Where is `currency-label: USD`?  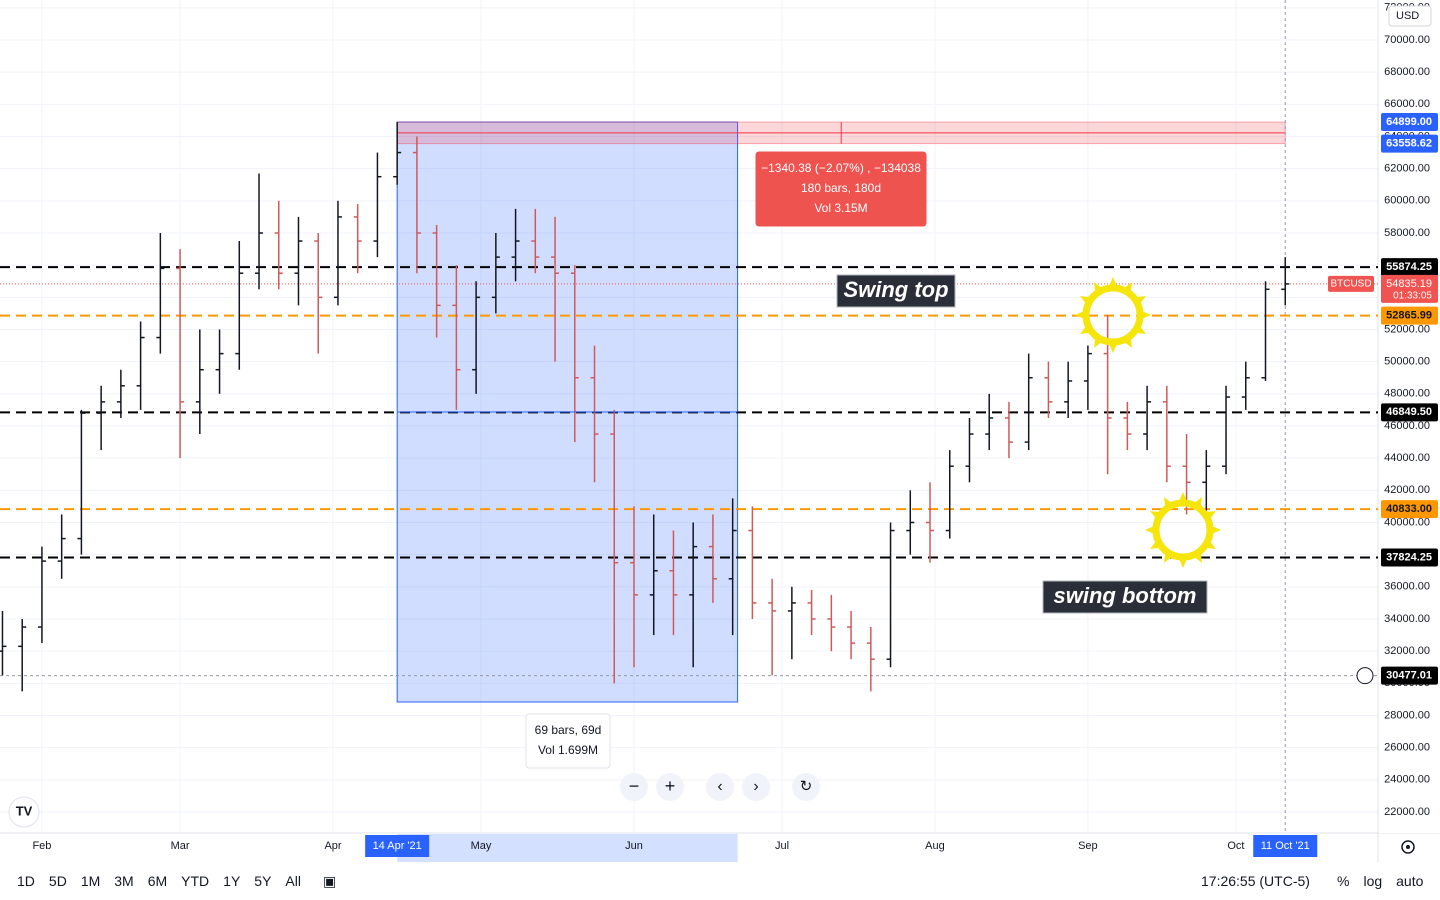
currency-label: USD is located at coordinates (1407, 16).